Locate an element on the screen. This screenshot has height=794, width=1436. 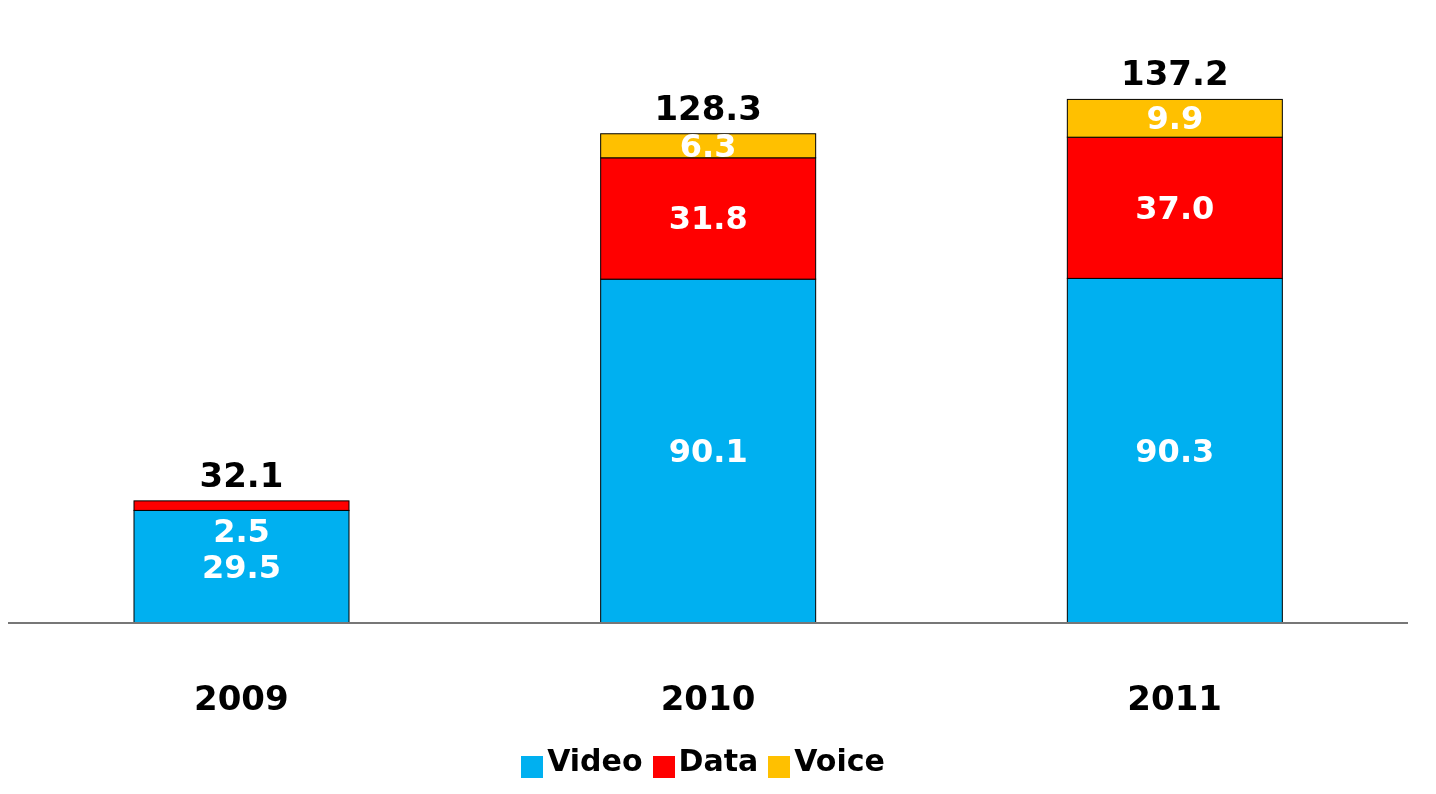
data-label: 6.3 is located at coordinates (708, 145).